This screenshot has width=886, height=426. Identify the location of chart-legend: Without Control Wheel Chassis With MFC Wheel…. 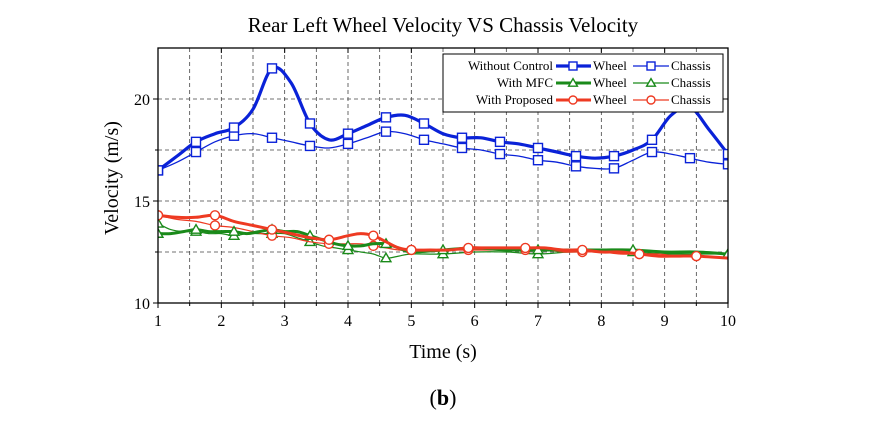
(583, 83).